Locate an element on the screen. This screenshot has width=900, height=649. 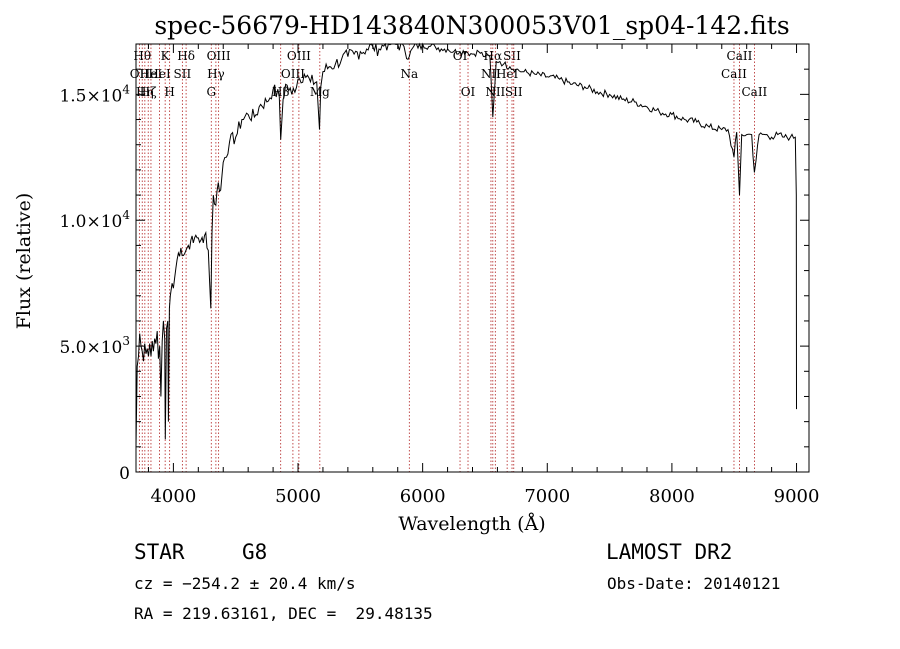
y-tick-label: 1.0×10⁴ is located at coordinates (94, 220).